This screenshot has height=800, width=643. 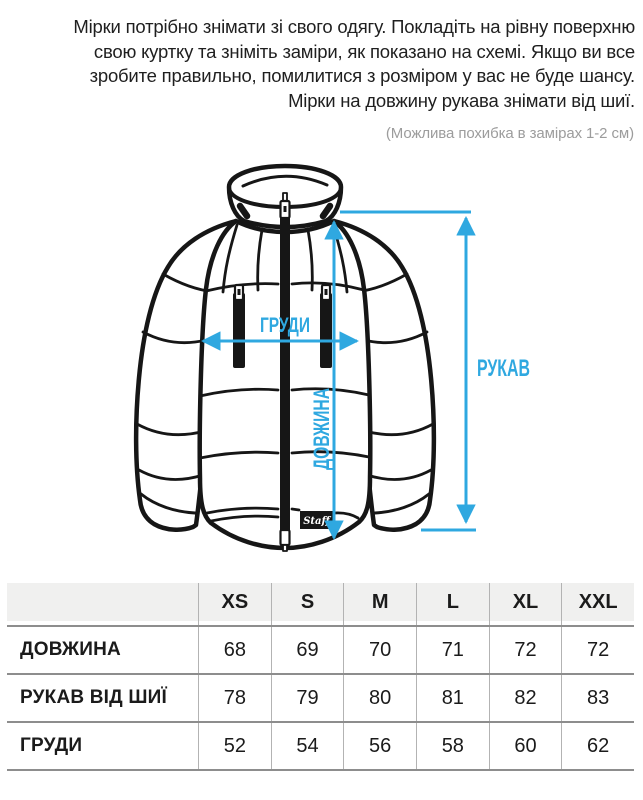 What do you see at coordinates (503, 368) in the screenshot?
I see `sleeve-label: РУКАВ` at bounding box center [503, 368].